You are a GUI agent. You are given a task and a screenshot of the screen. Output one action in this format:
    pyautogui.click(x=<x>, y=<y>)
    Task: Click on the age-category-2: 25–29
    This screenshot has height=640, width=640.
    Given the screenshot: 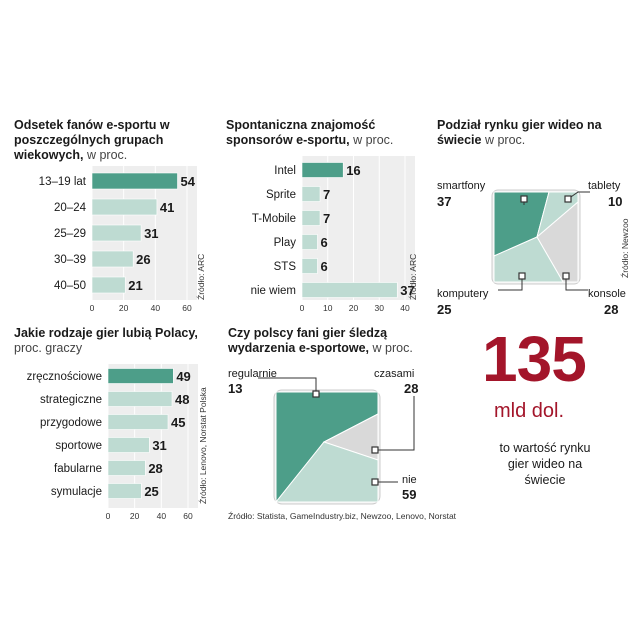 What is the action you would take?
    pyautogui.click(x=70, y=234)
    